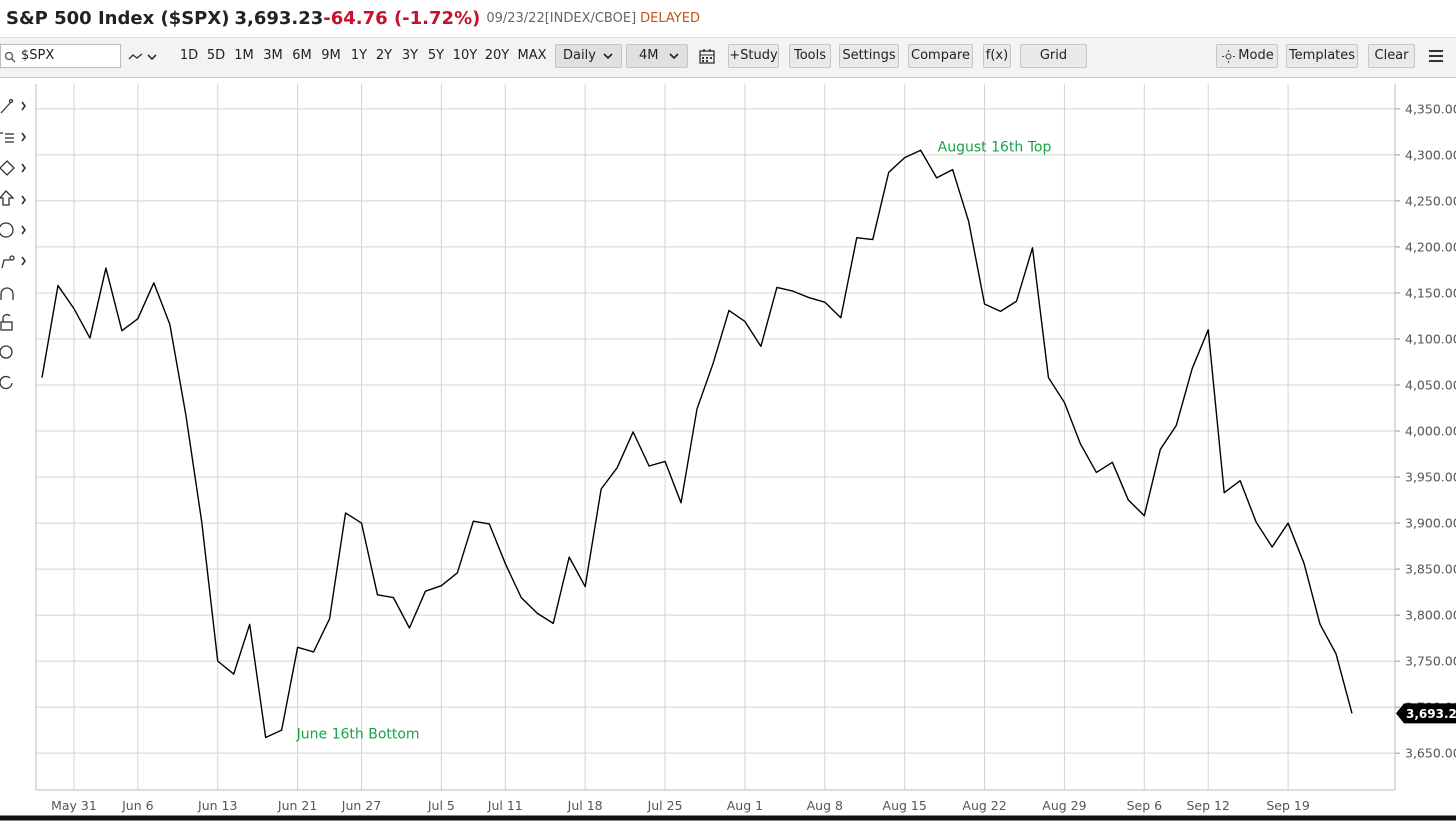 The width and height of the screenshot is (1456, 821). Describe the element at coordinates (665, 805) in the screenshot. I see `x-tick-label: Jul 25` at that location.